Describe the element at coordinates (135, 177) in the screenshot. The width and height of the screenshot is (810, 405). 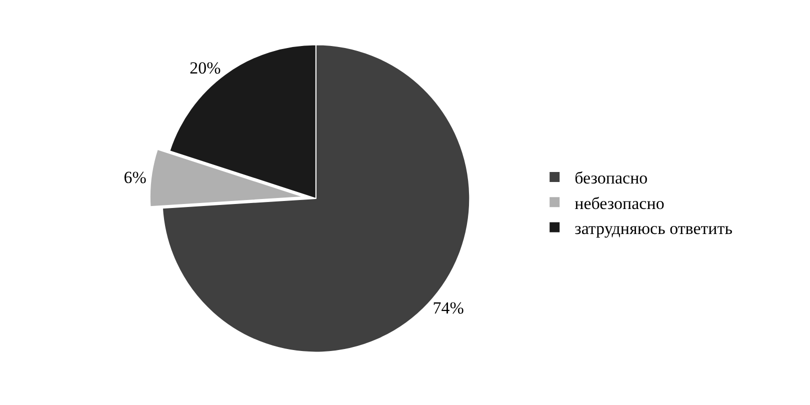
I see `data-label: 6%` at that location.